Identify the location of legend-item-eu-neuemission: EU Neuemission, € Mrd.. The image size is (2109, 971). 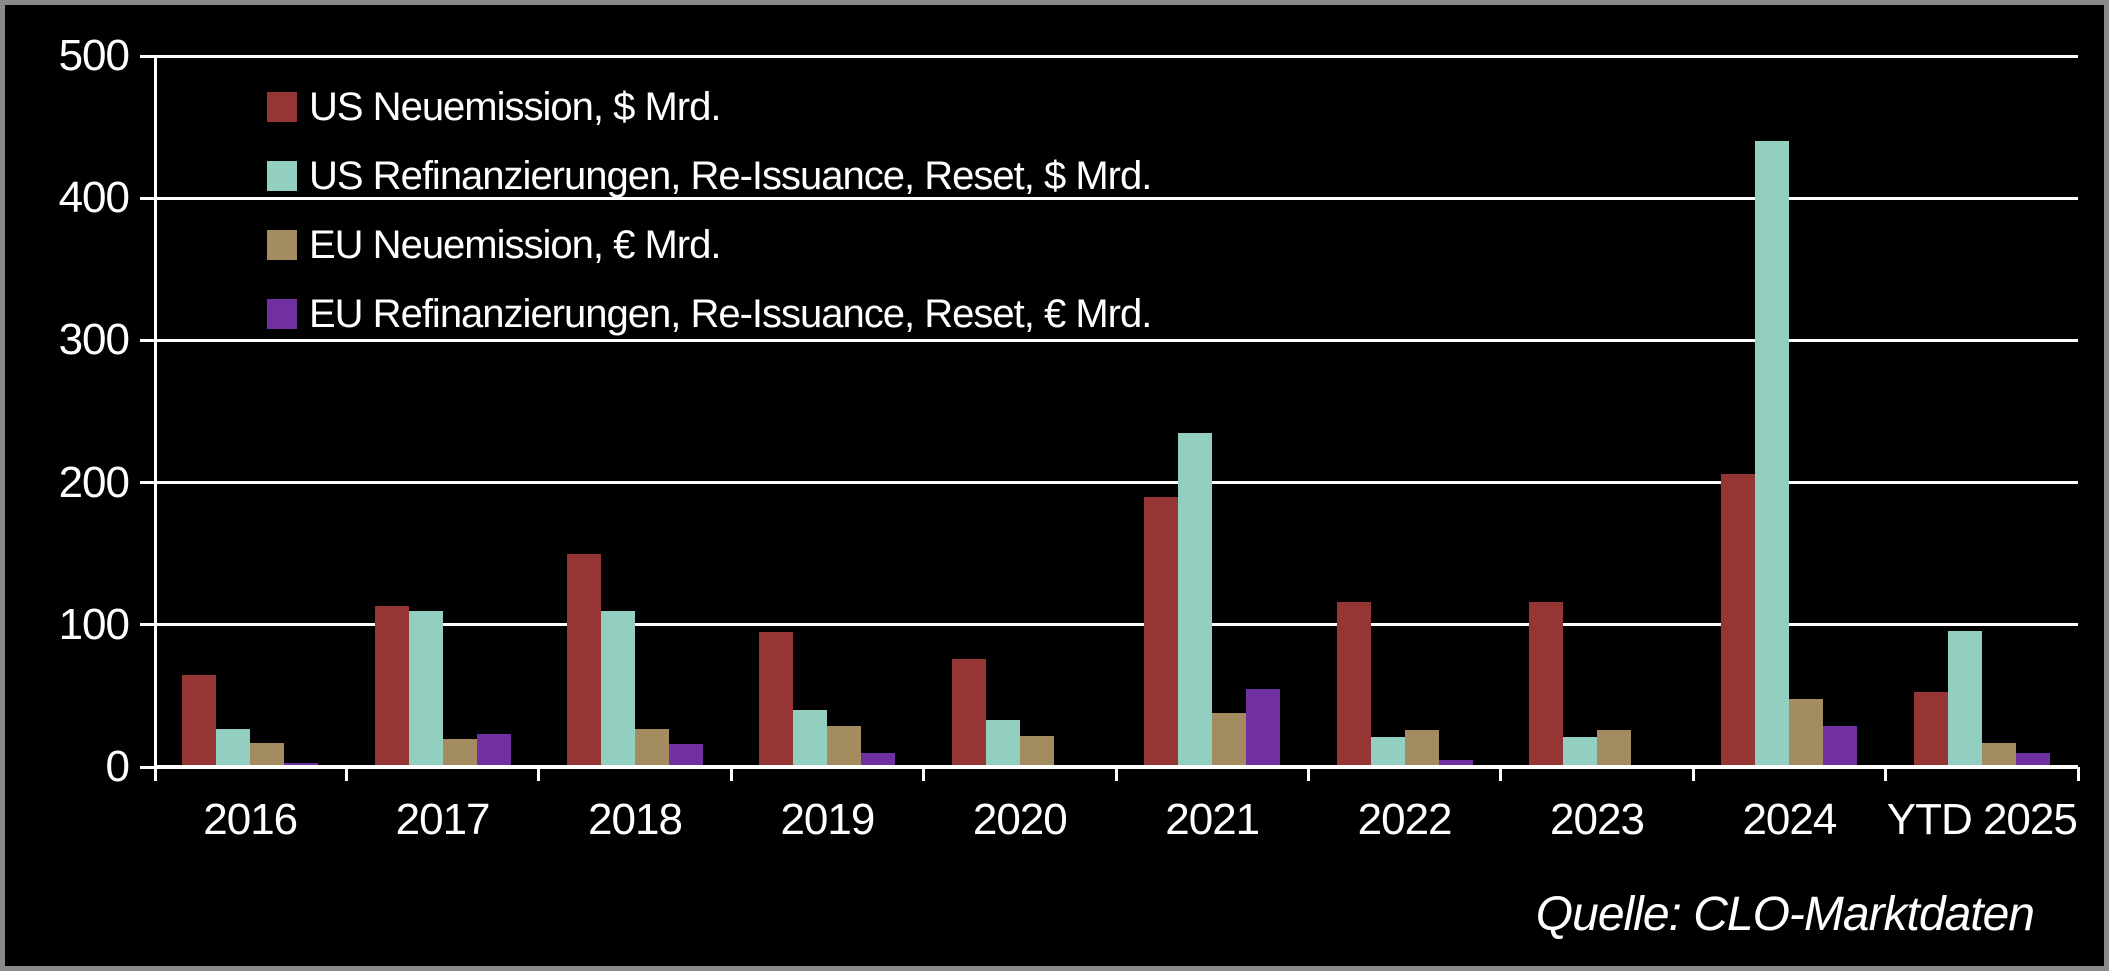
(709, 245).